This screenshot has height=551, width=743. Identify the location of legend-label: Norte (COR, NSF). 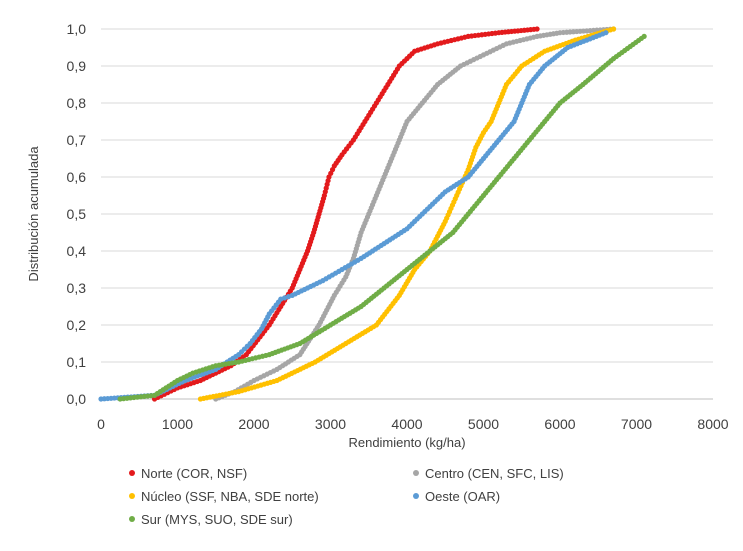
(194, 473).